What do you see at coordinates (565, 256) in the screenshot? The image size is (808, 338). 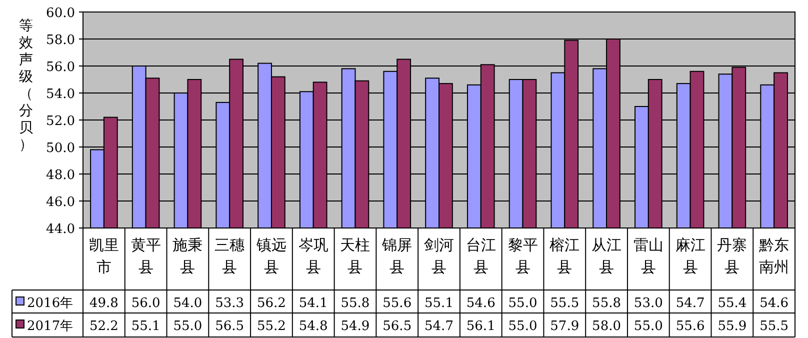 I see `x-tick-label: 榕江县` at bounding box center [565, 256].